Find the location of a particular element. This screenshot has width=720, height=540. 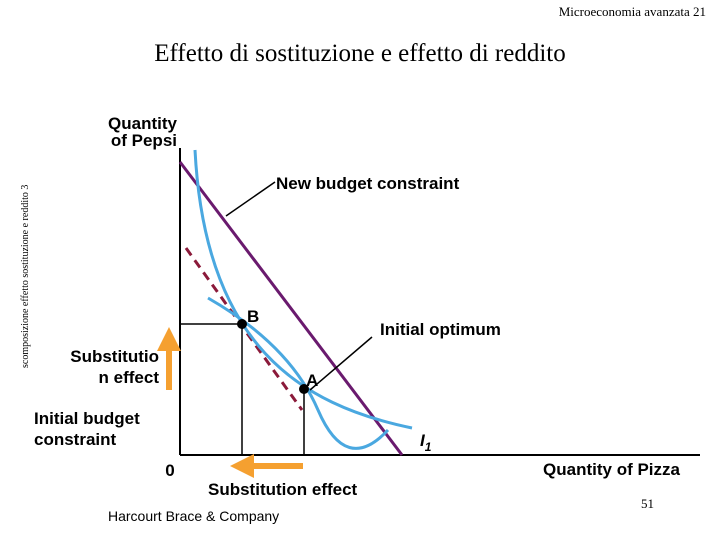

x-axis-label: Quantity of Pizza is located at coordinates (612, 469).